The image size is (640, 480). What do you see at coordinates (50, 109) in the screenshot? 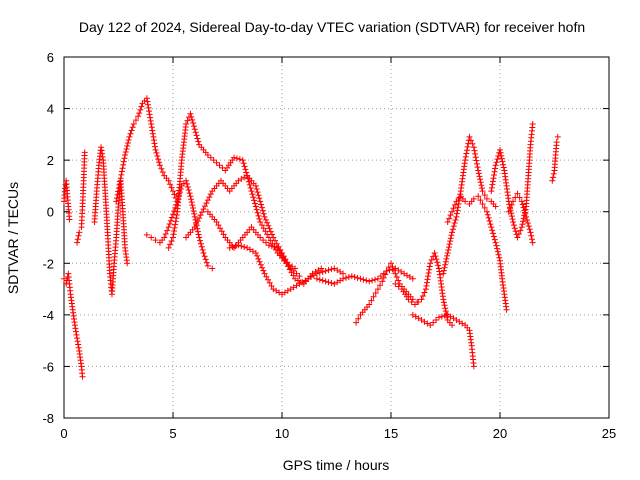
I see `y-tick-label: 4` at bounding box center [50, 109].